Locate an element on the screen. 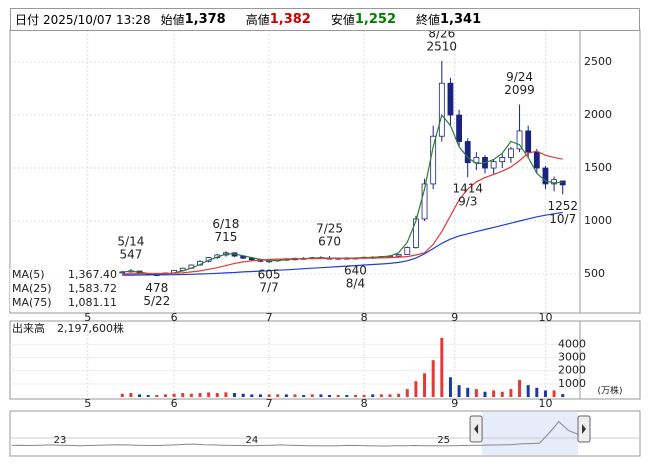 The height and width of the screenshot is (470, 653). ma-line is located at coordinates (342, 243).